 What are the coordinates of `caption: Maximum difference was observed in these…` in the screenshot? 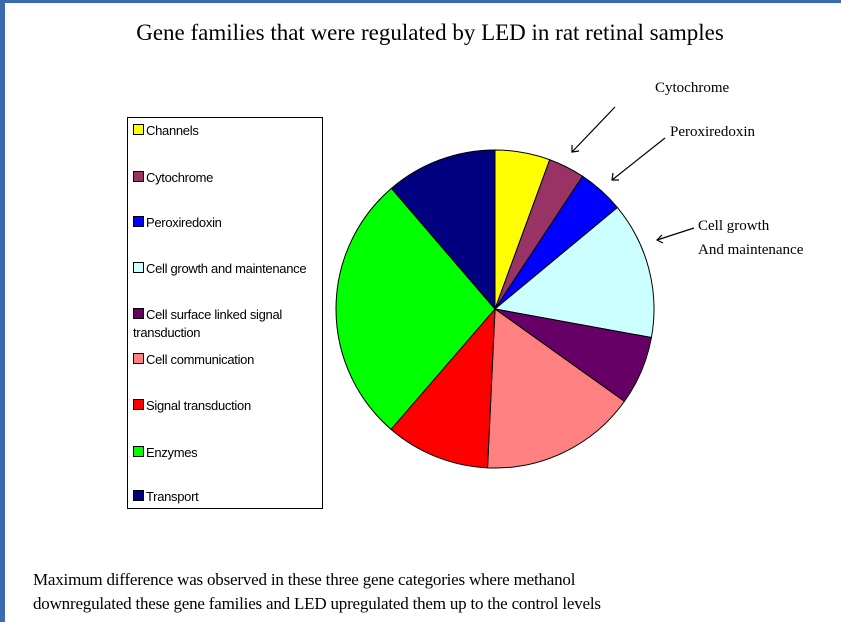 It's located at (304, 579).